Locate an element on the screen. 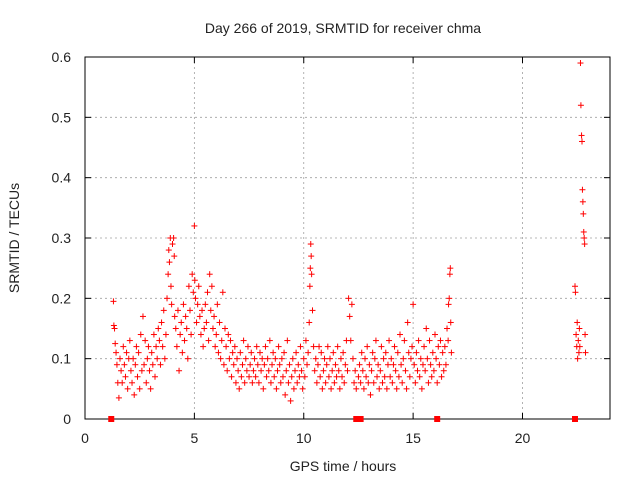 This screenshot has height=480, width=640. x-tick-label: 10 is located at coordinates (304, 438).